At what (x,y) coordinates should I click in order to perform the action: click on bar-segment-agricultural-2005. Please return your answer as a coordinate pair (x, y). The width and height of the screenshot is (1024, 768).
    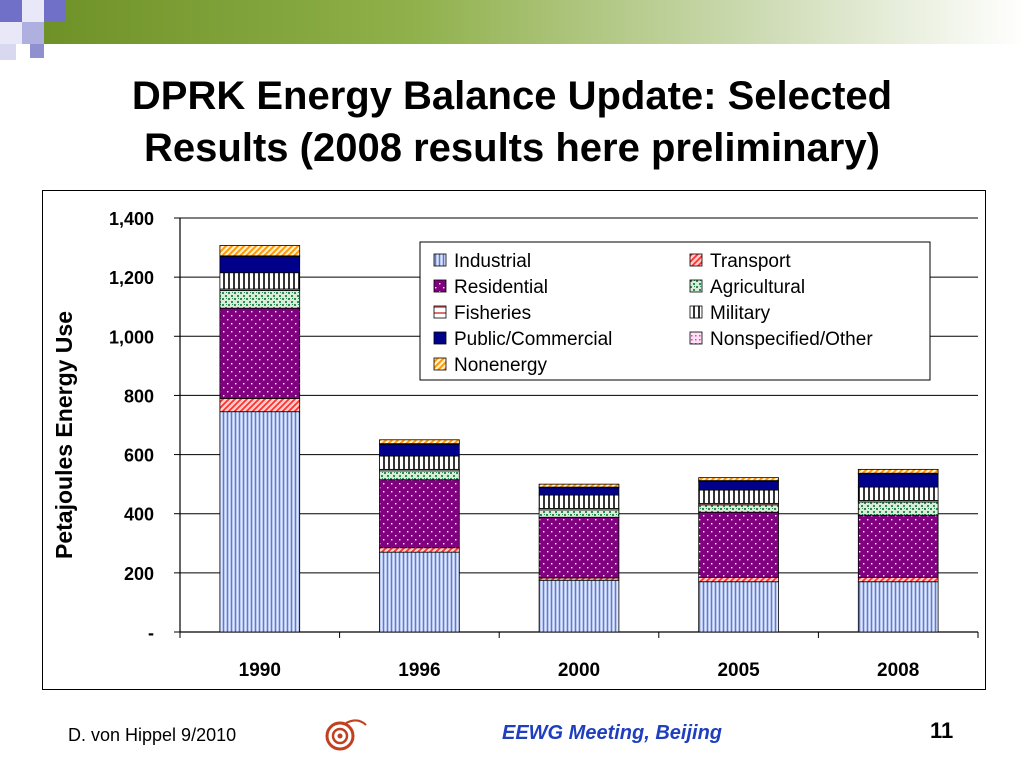
    Looking at the image, I should click on (738, 508).